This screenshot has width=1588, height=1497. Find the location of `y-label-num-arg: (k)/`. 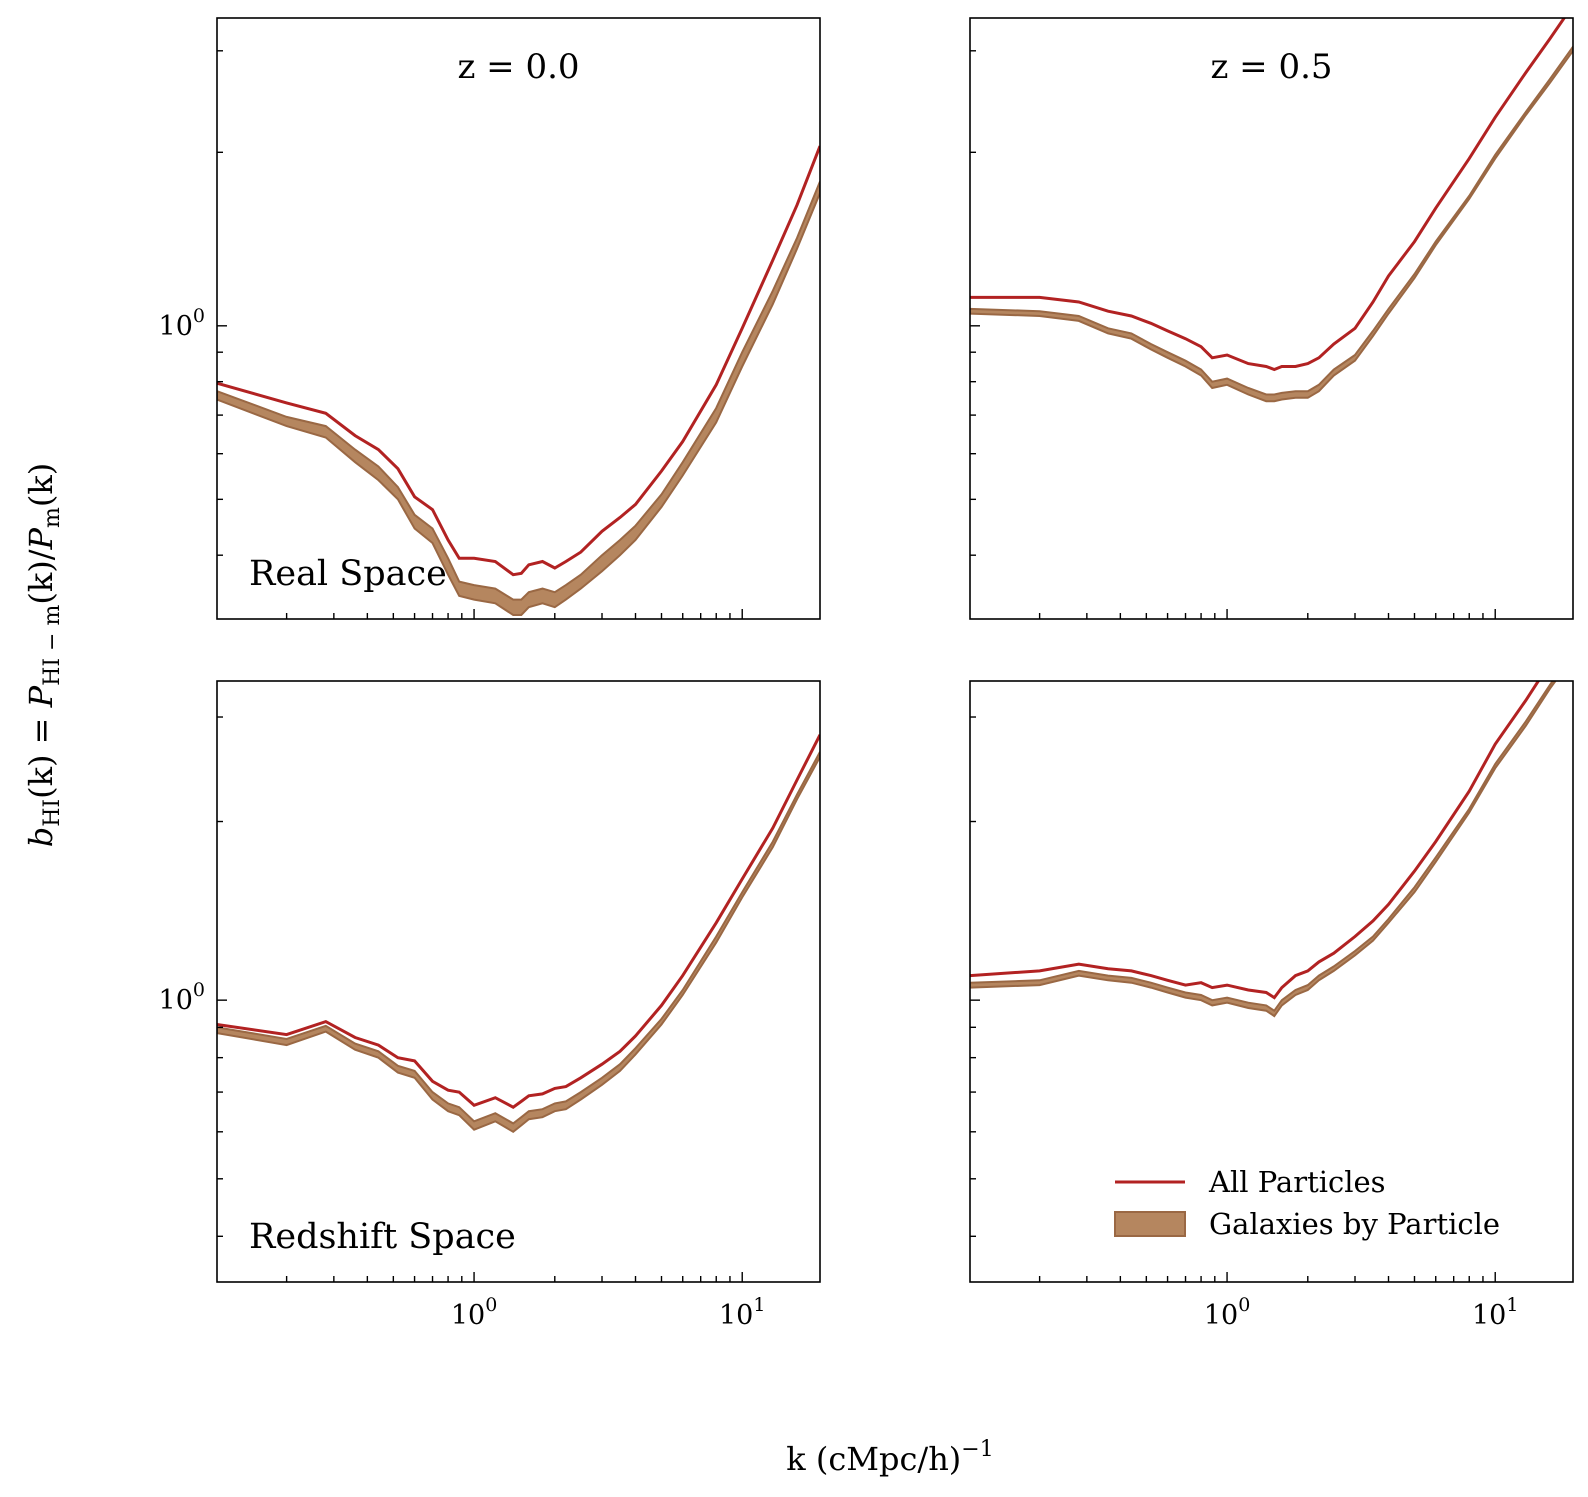

y-label-num-arg: (k)/ is located at coordinates (41, 576).